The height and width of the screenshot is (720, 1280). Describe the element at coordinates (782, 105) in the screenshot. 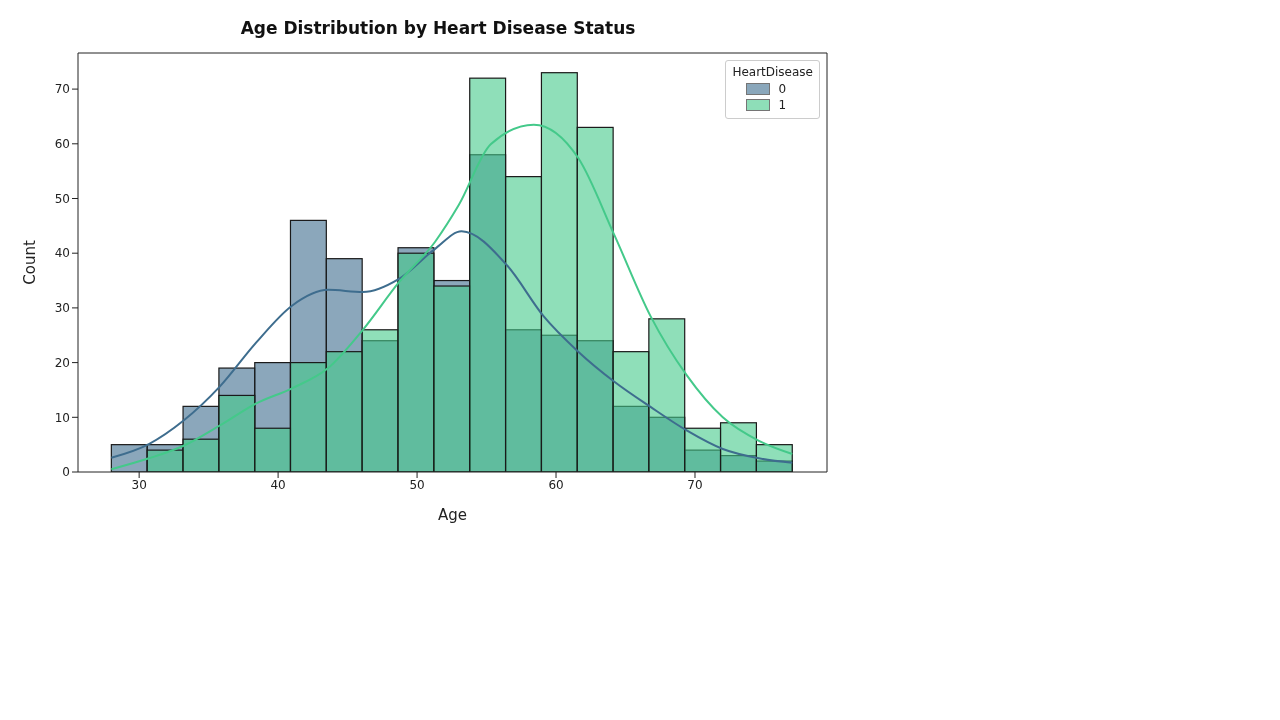

I see `legend-label: 1` at that location.